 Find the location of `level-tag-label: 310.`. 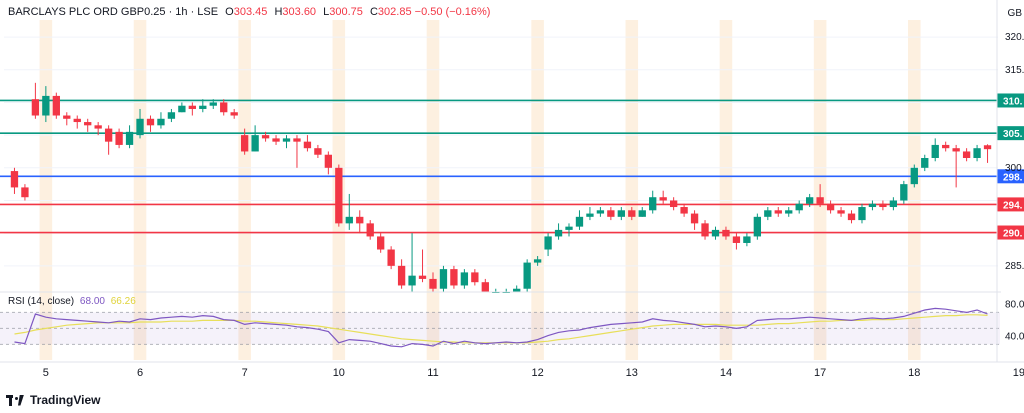

level-tag-label: 310. is located at coordinates (1013, 101).